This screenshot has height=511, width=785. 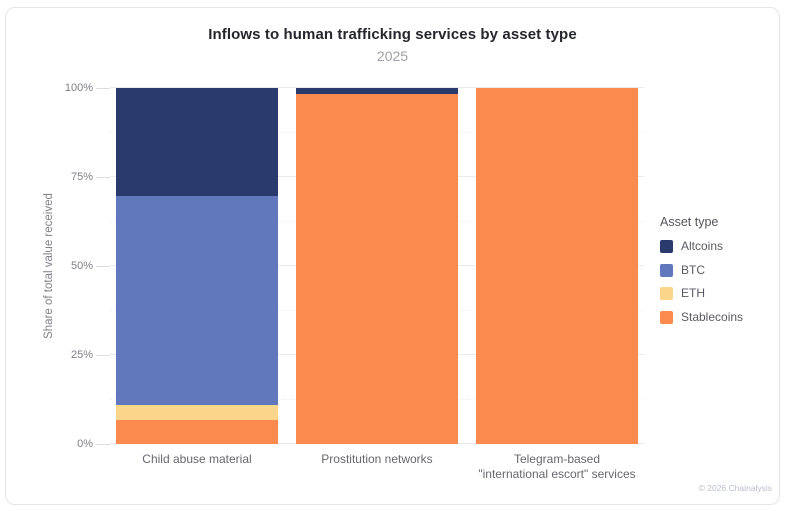 What do you see at coordinates (85, 444) in the screenshot?
I see `y-tick-label-0: 0%` at bounding box center [85, 444].